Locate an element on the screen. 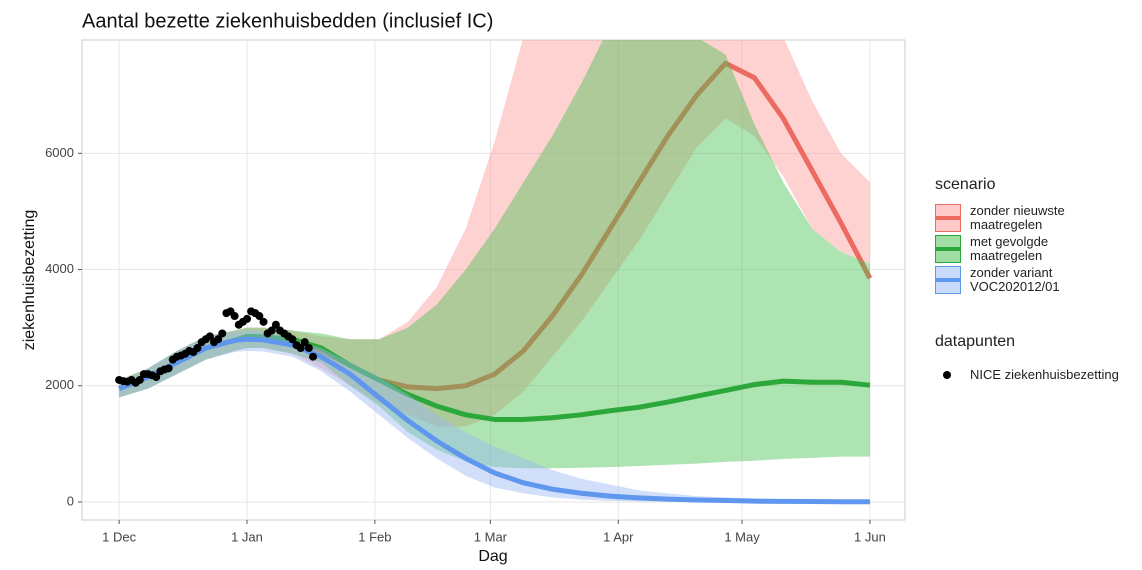  x-tick-label: 1 Feb is located at coordinates (374, 536).